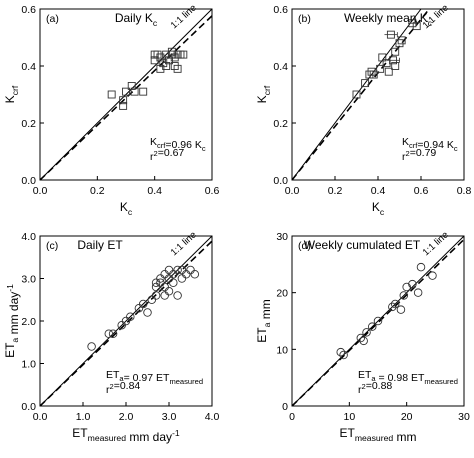 Image resolution: width=474 pixels, height=458 pixels. What do you see at coordinates (407, 417) in the screenshot?
I see `x-tick-label: 20` at bounding box center [407, 417].